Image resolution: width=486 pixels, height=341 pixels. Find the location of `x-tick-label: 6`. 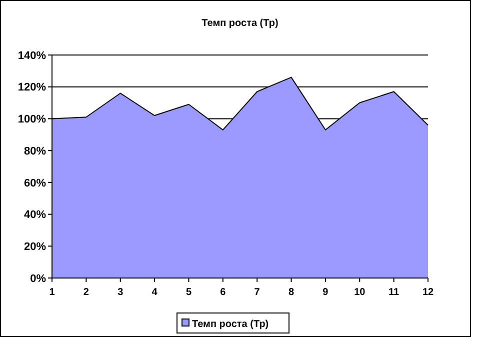

x-tick-label: 6 is located at coordinates (223, 292).